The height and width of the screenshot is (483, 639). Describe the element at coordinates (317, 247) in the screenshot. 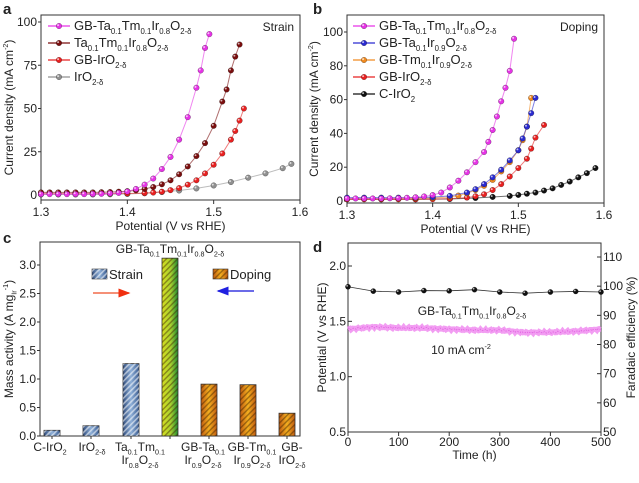

I see `panel-label-d: d` at that location.